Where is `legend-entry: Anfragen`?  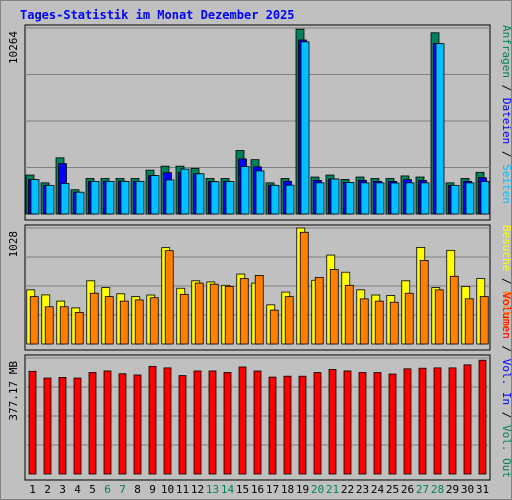
legend-entry: Anfragen is located at coordinates (506, 51).